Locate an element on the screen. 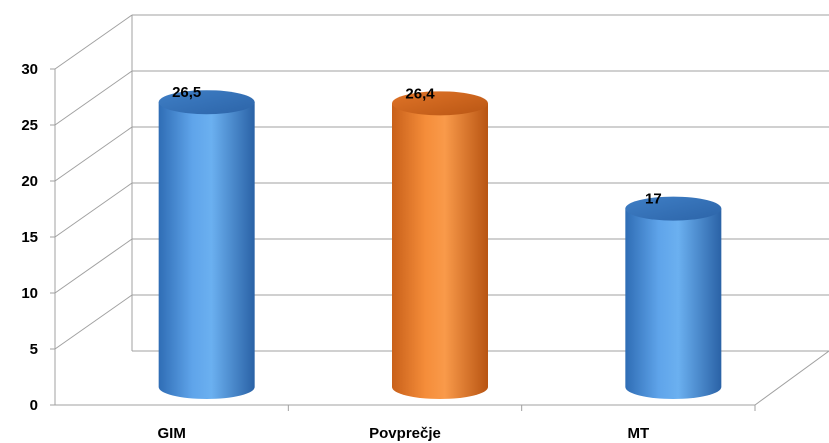 The height and width of the screenshot is (443, 829). y-tick-label: 30 is located at coordinates (29, 69).